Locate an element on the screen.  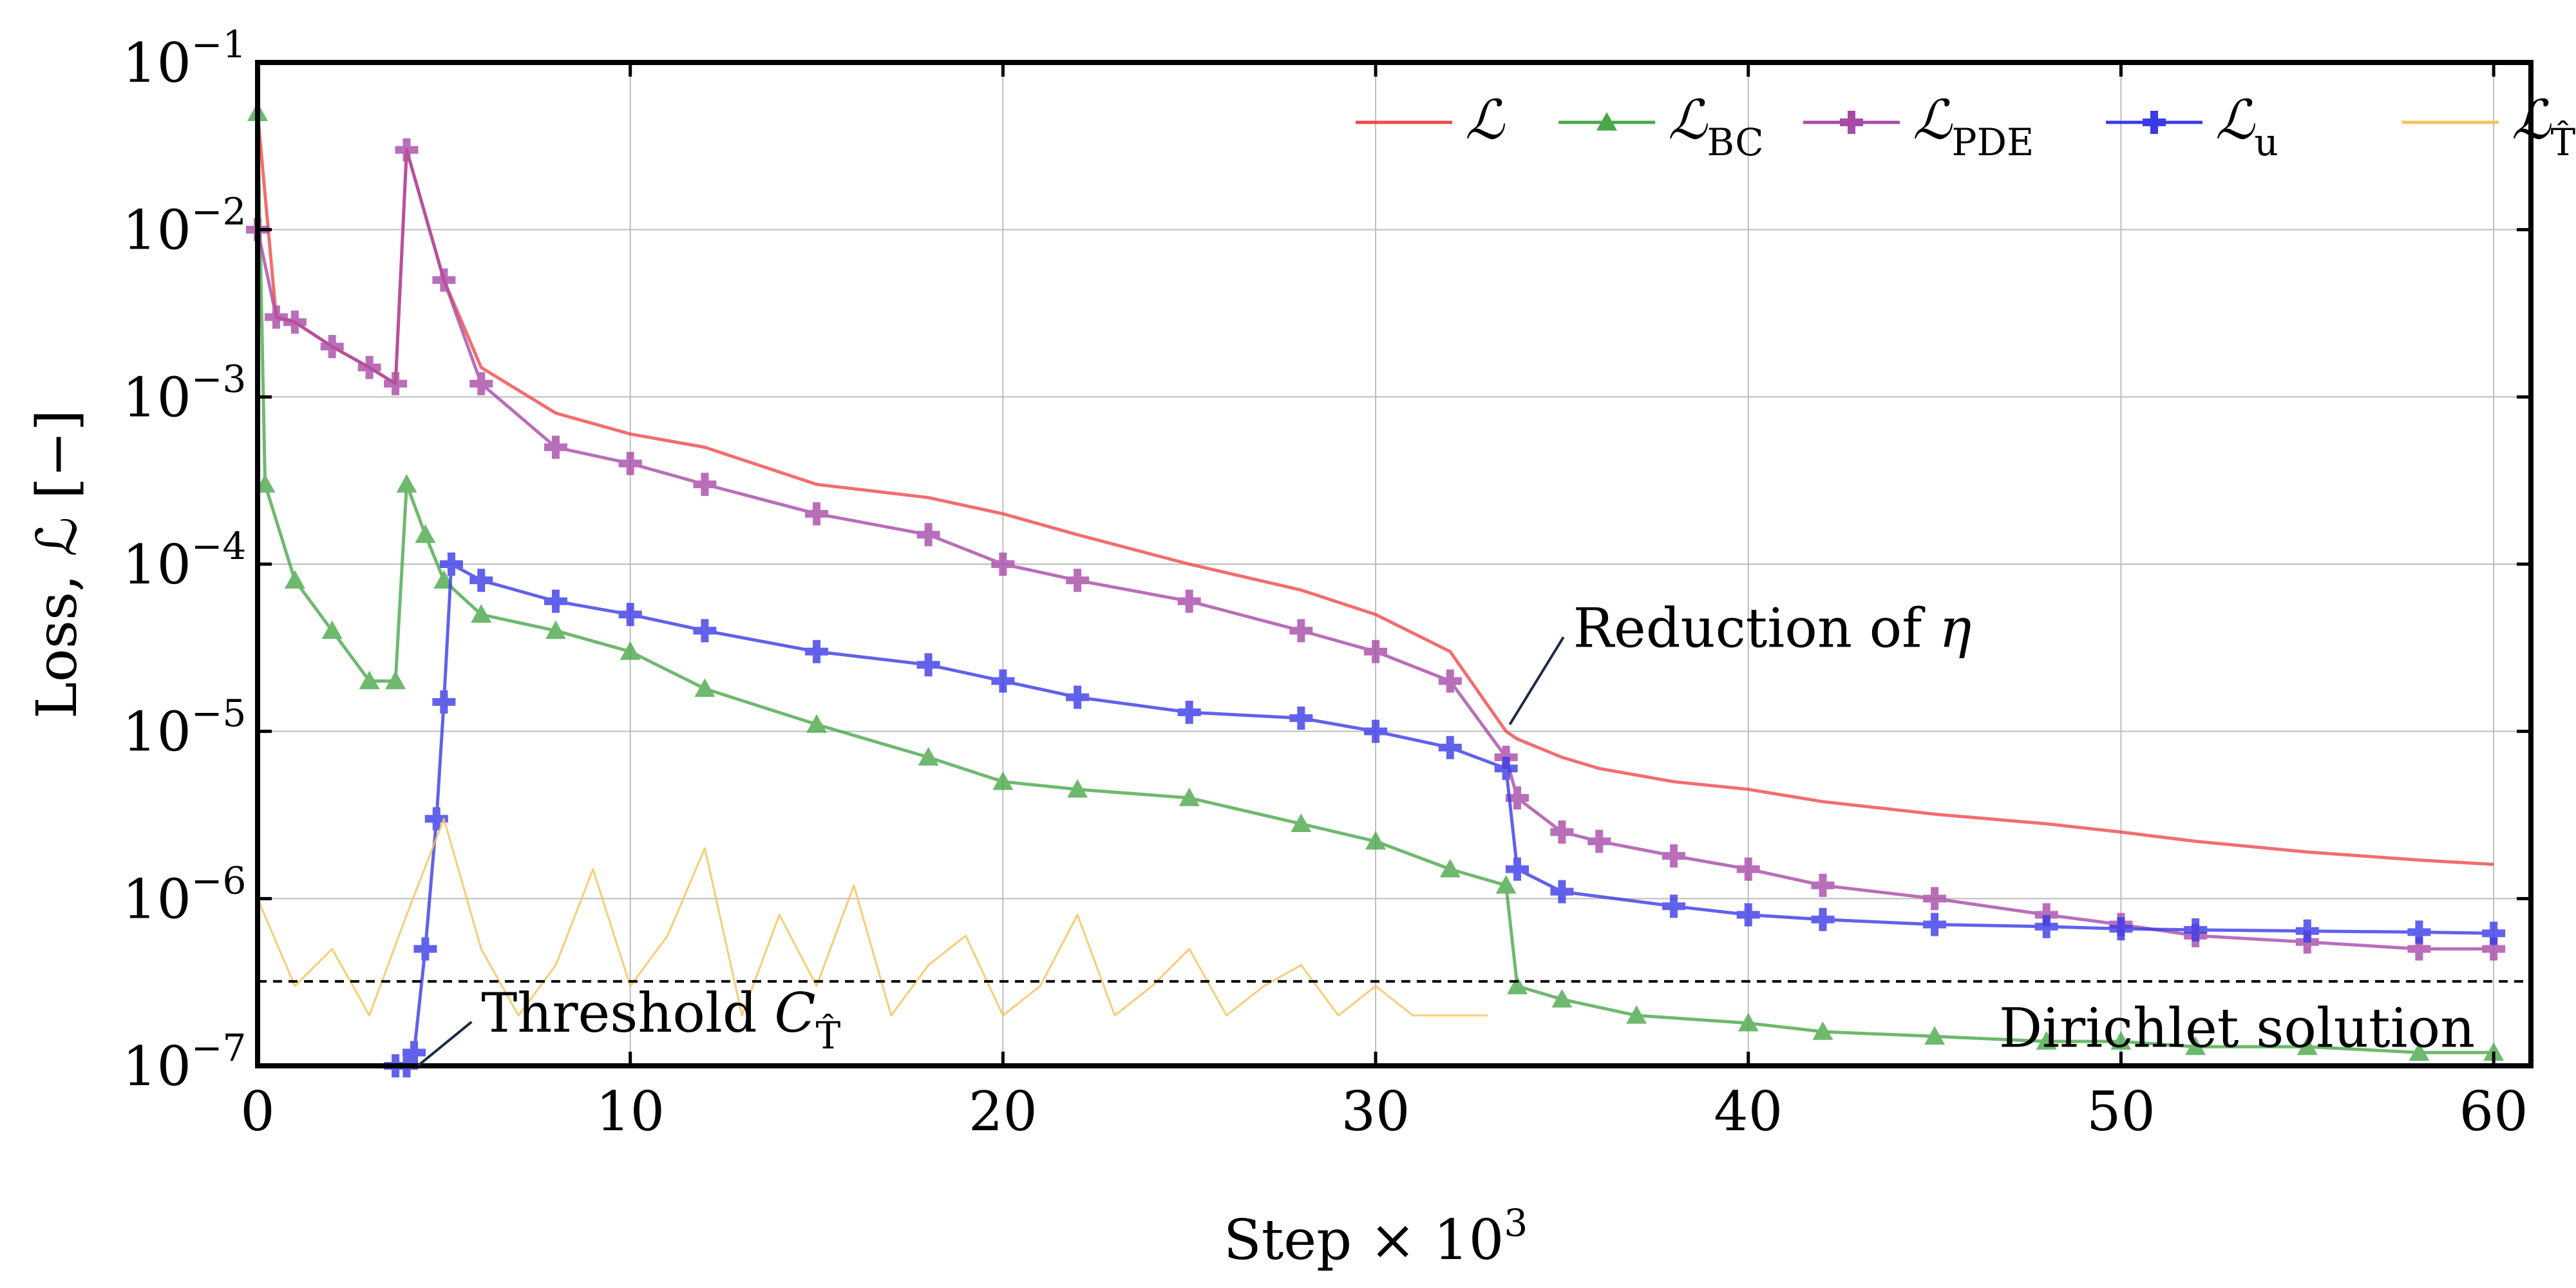
y-tick-label-1: 10⁻² is located at coordinates (184, 226).